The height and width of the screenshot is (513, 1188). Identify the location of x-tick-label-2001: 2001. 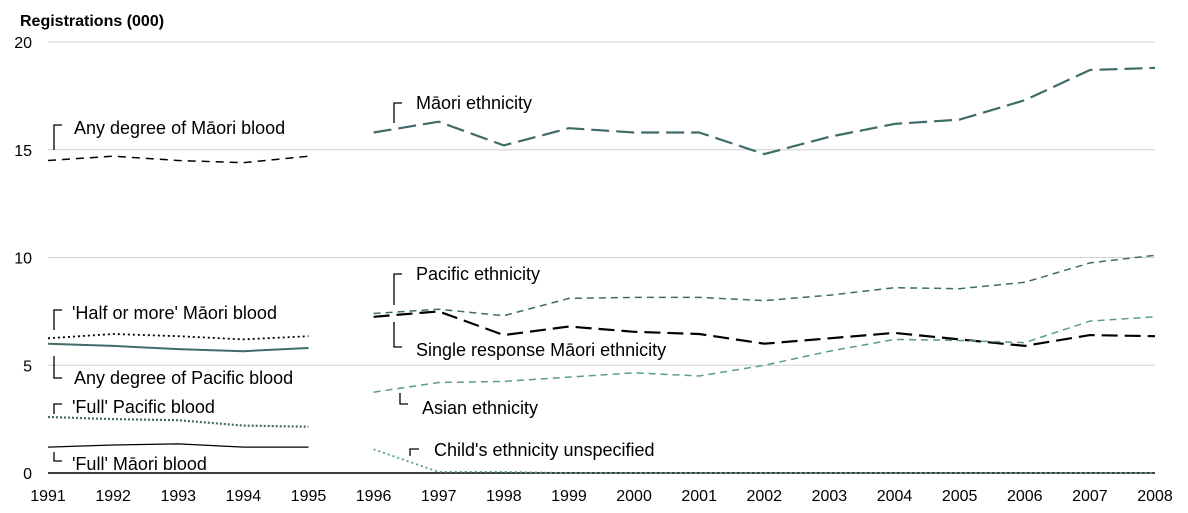
(699, 496).